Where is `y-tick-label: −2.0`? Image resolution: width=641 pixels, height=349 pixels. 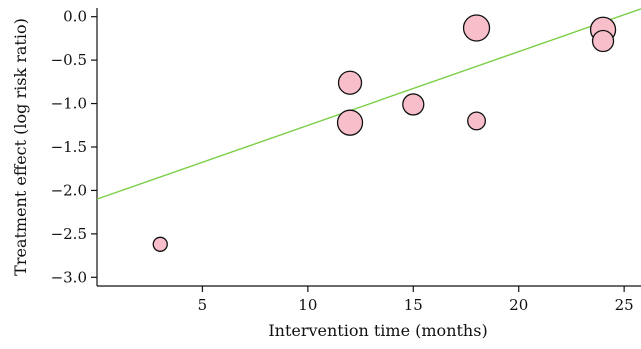 y-tick-label: −2.0 is located at coordinates (69, 190).